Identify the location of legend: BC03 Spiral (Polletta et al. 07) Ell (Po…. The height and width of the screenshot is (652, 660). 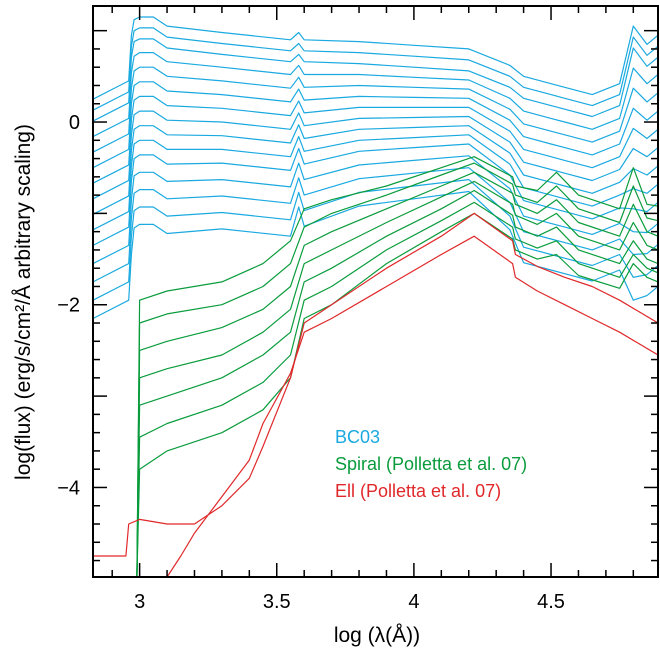
(431, 464).